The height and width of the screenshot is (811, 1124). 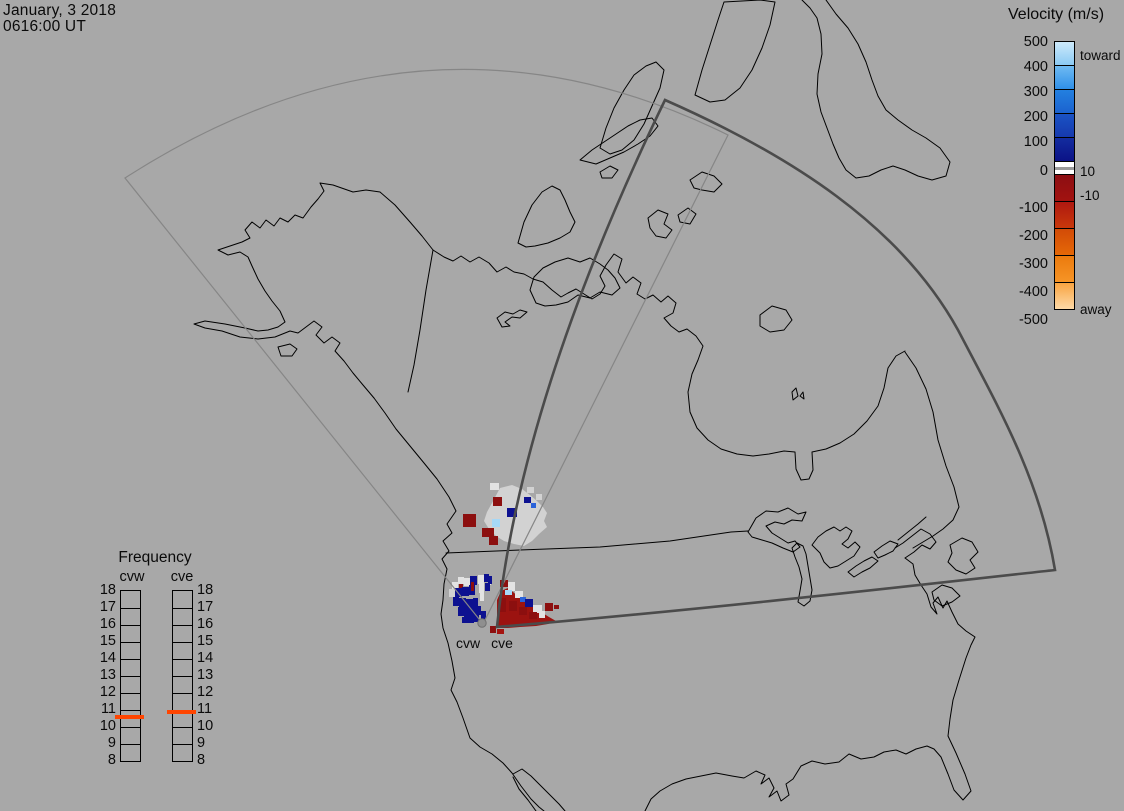 I want to click on cvw-velocity-cells, so click(x=470, y=598).